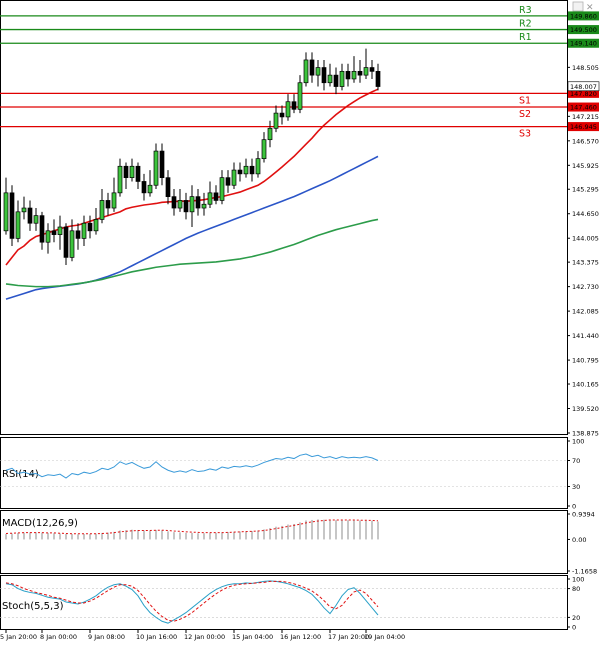  Describe the element at coordinates (525, 24) in the screenshot. I see `level-name: R2` at that location.